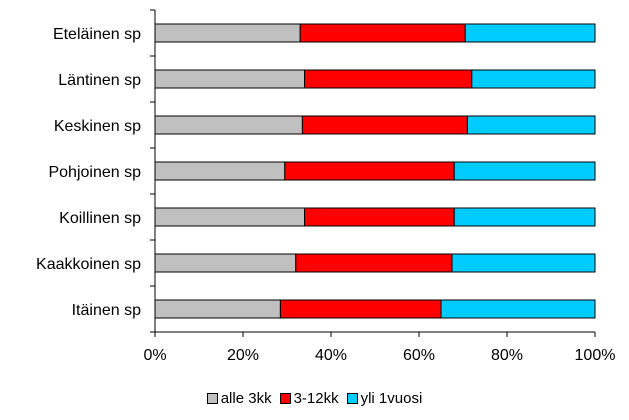 The height and width of the screenshot is (420, 629). Describe the element at coordinates (227, 33) in the screenshot. I see `bar-eteläinen-sp-alle-3kk` at that location.